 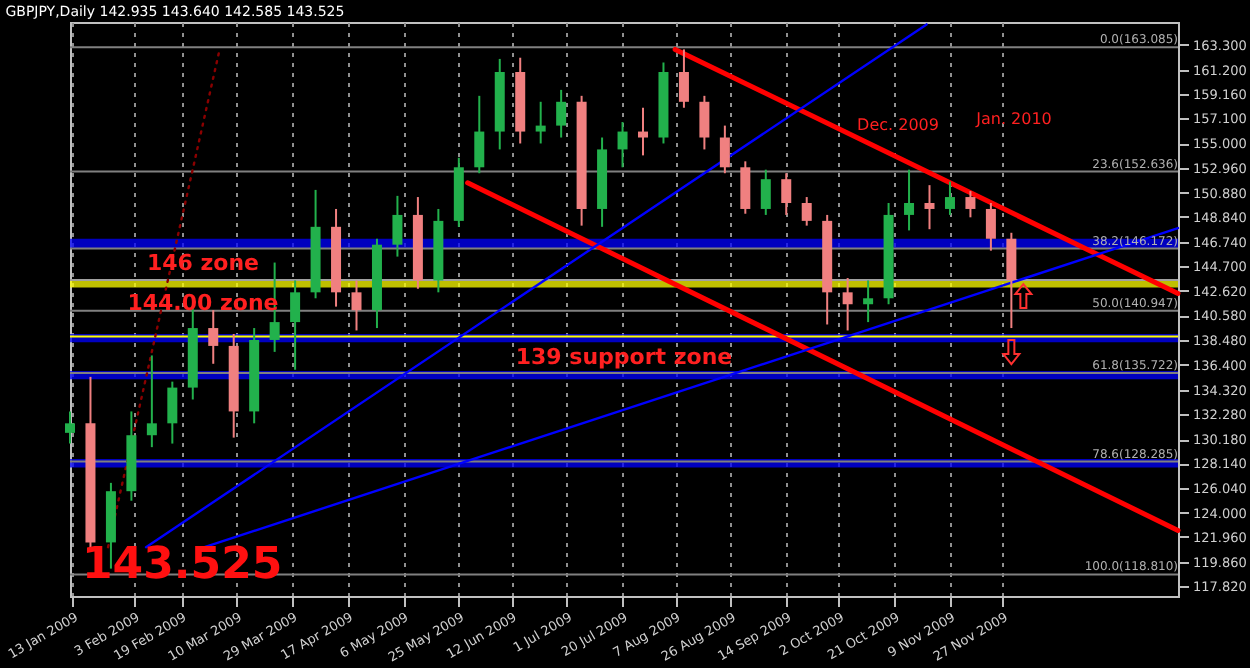 What do you see at coordinates (182, 565) in the screenshot?
I see `annotation: 143.525` at bounding box center [182, 565].